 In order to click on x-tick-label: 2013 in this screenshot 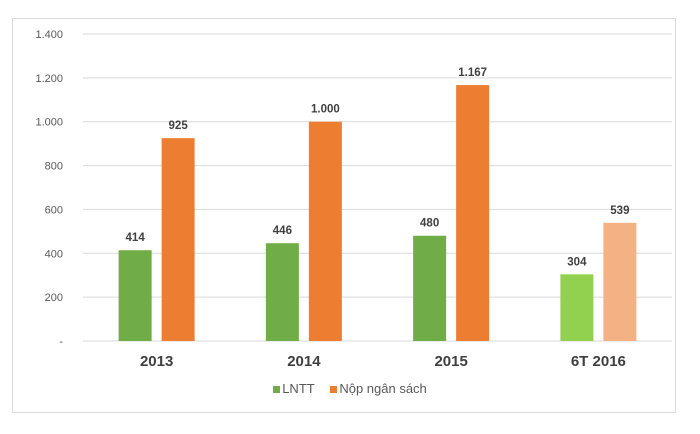, I will do `click(156, 361)`.